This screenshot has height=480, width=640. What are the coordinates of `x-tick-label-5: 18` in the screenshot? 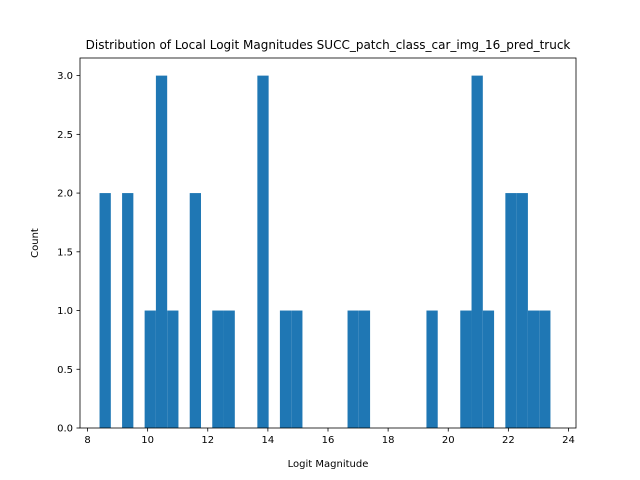 It's located at (388, 440).